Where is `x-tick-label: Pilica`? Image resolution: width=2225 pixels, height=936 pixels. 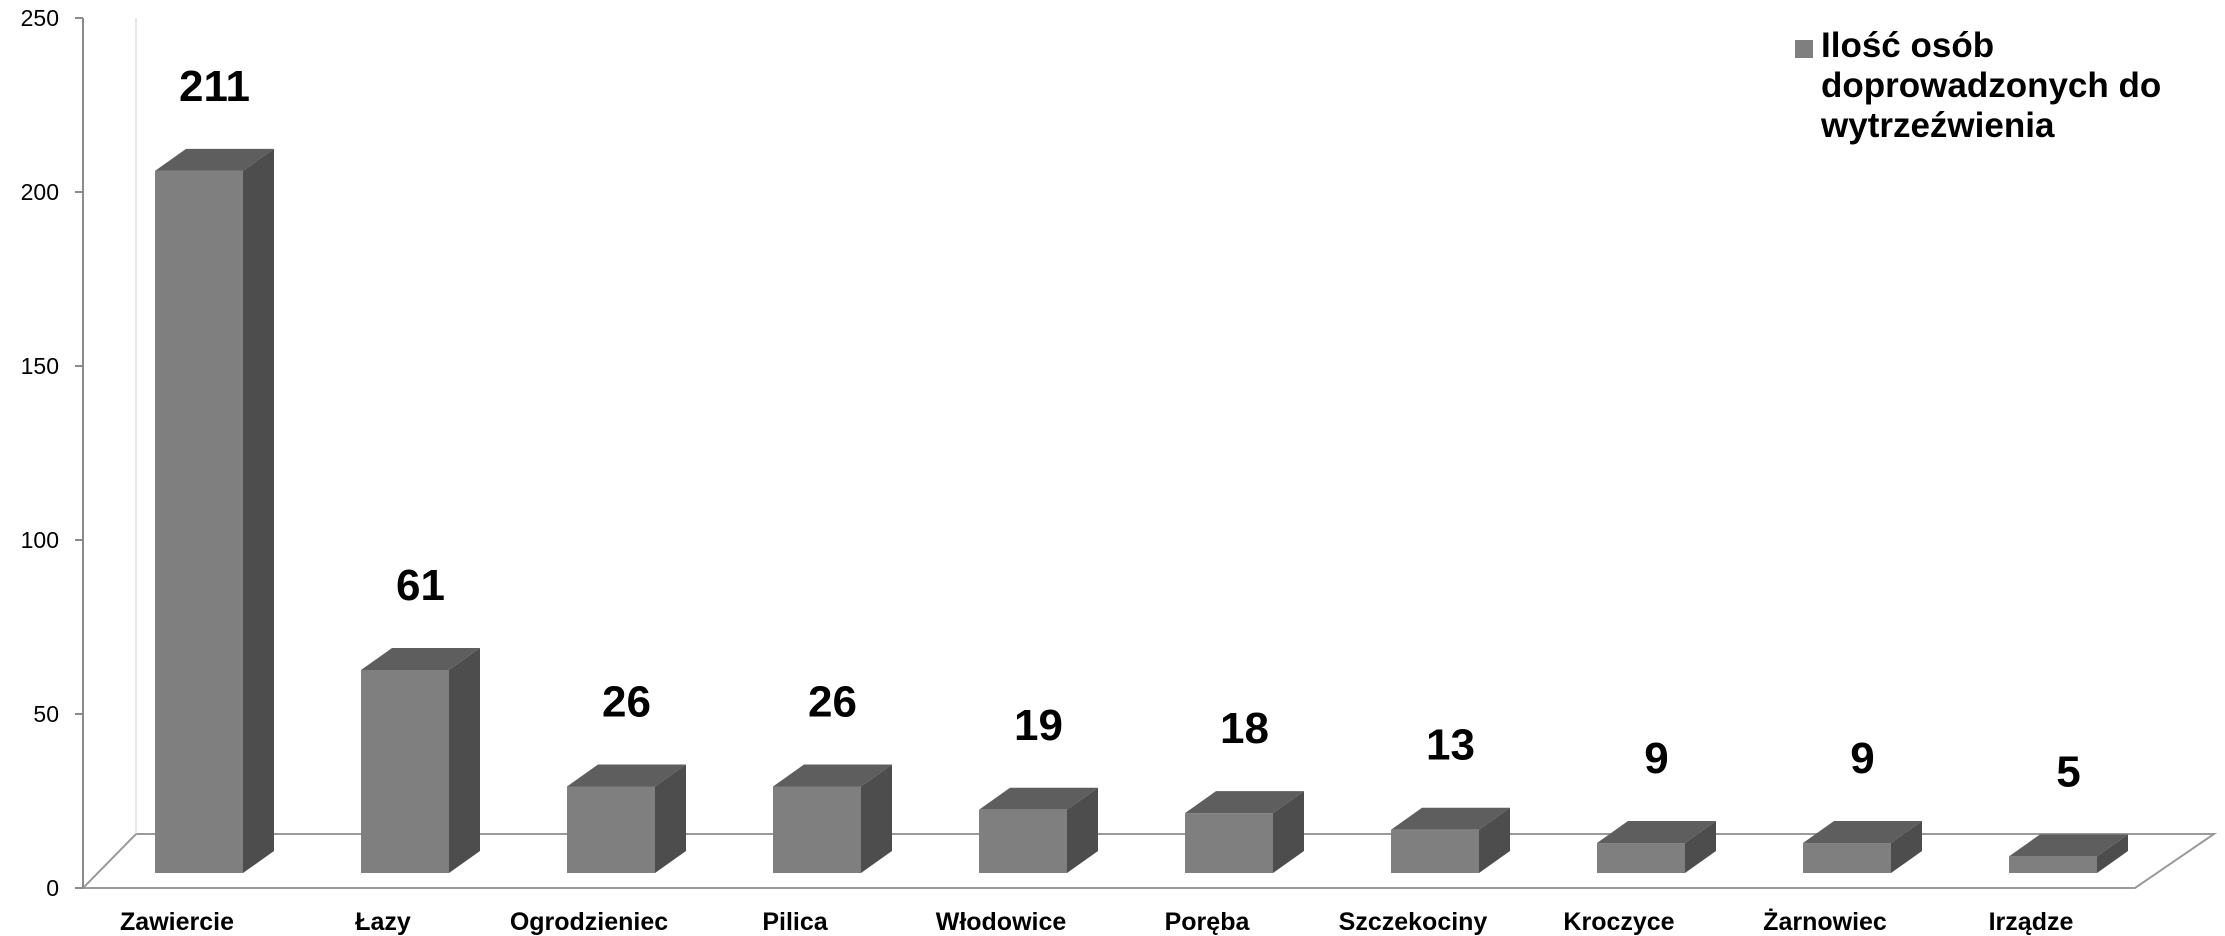
x-tick-label: Pilica is located at coordinates (795, 922).